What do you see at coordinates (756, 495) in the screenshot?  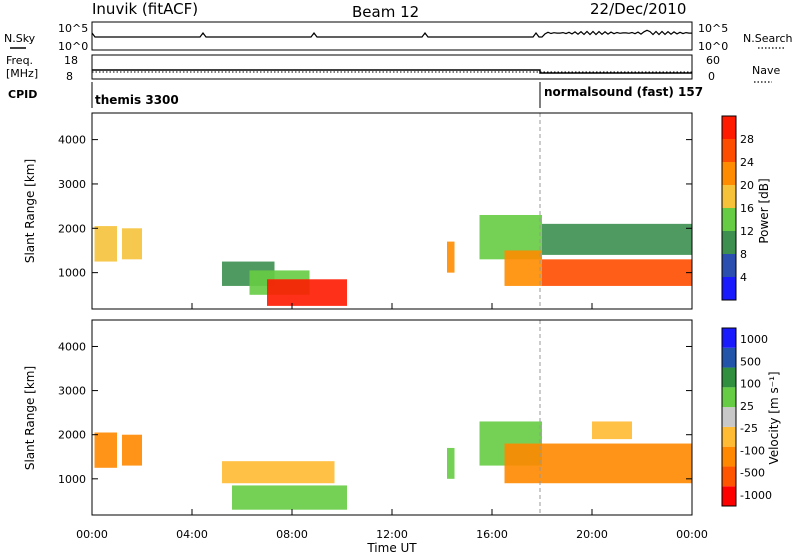 I see `colorbar-tick-label: -1000` at bounding box center [756, 495].